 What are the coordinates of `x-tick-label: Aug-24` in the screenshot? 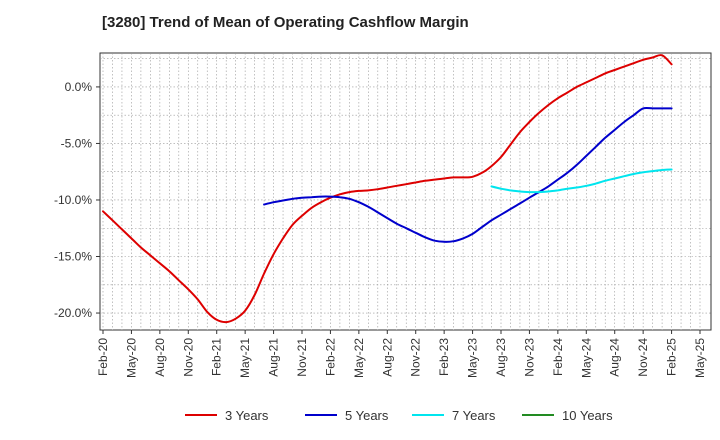 It's located at (615, 357).